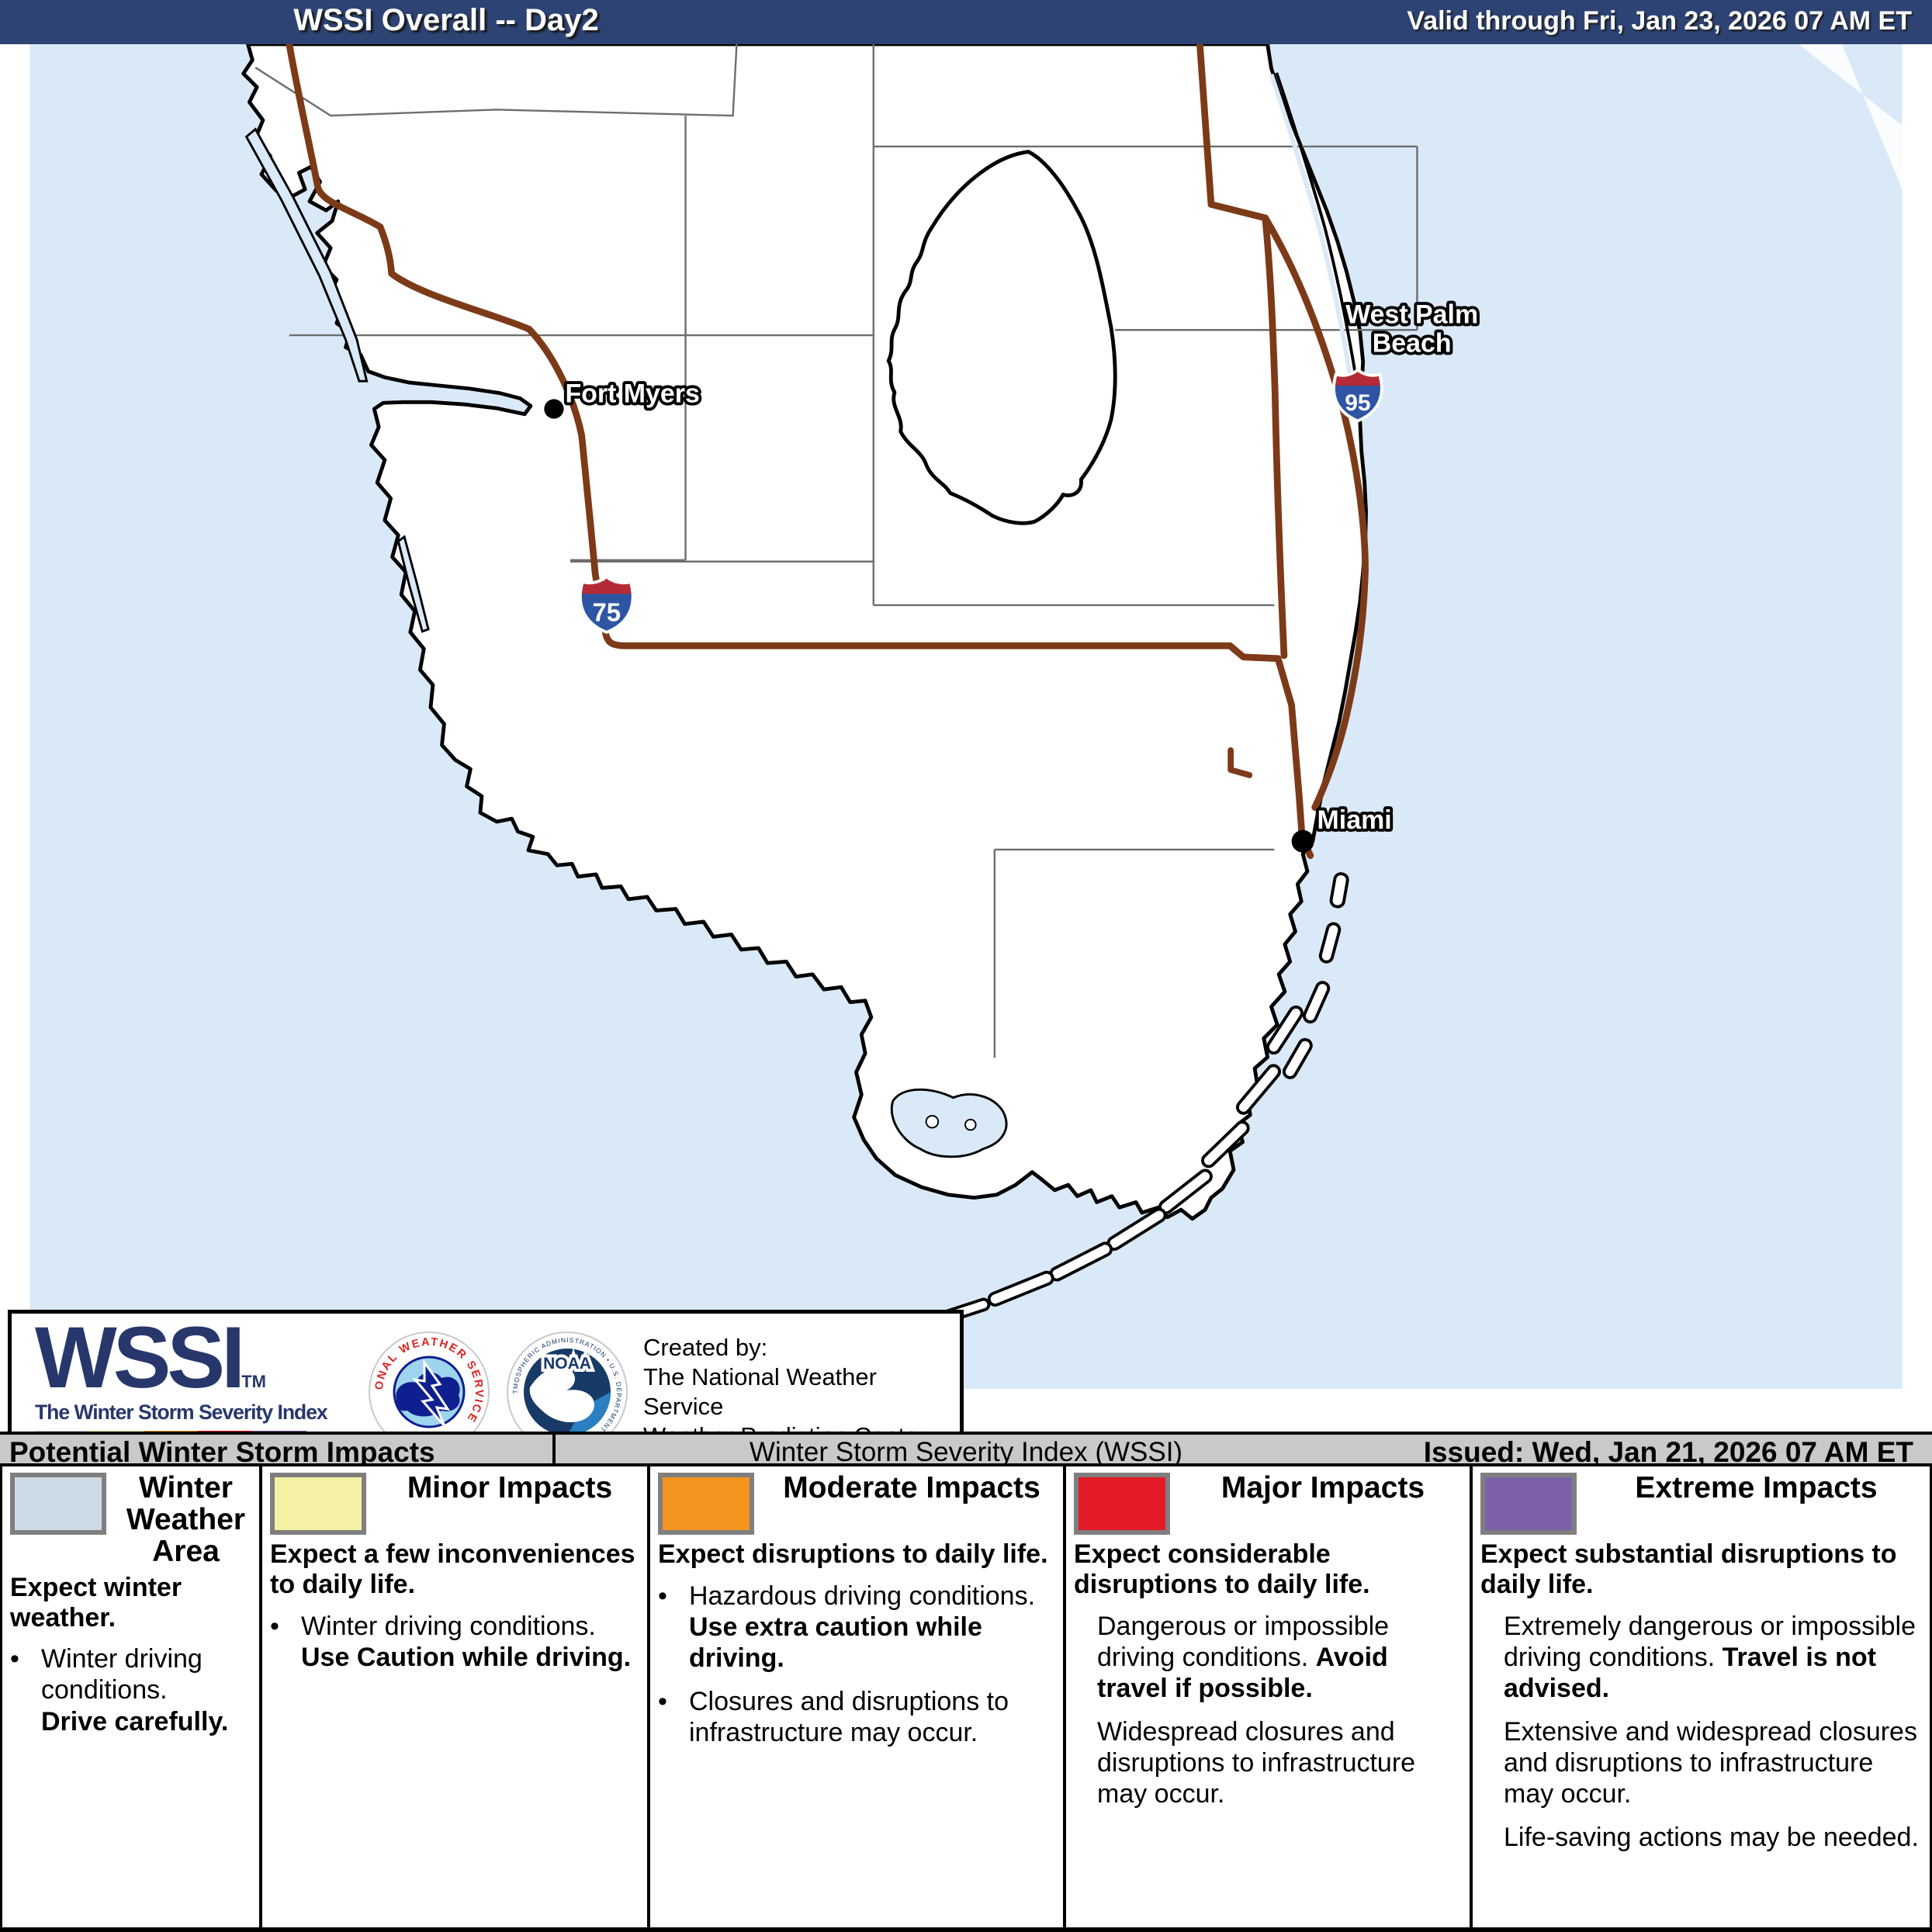  I want to click on created-by-label: Created by:, so click(705, 1348).